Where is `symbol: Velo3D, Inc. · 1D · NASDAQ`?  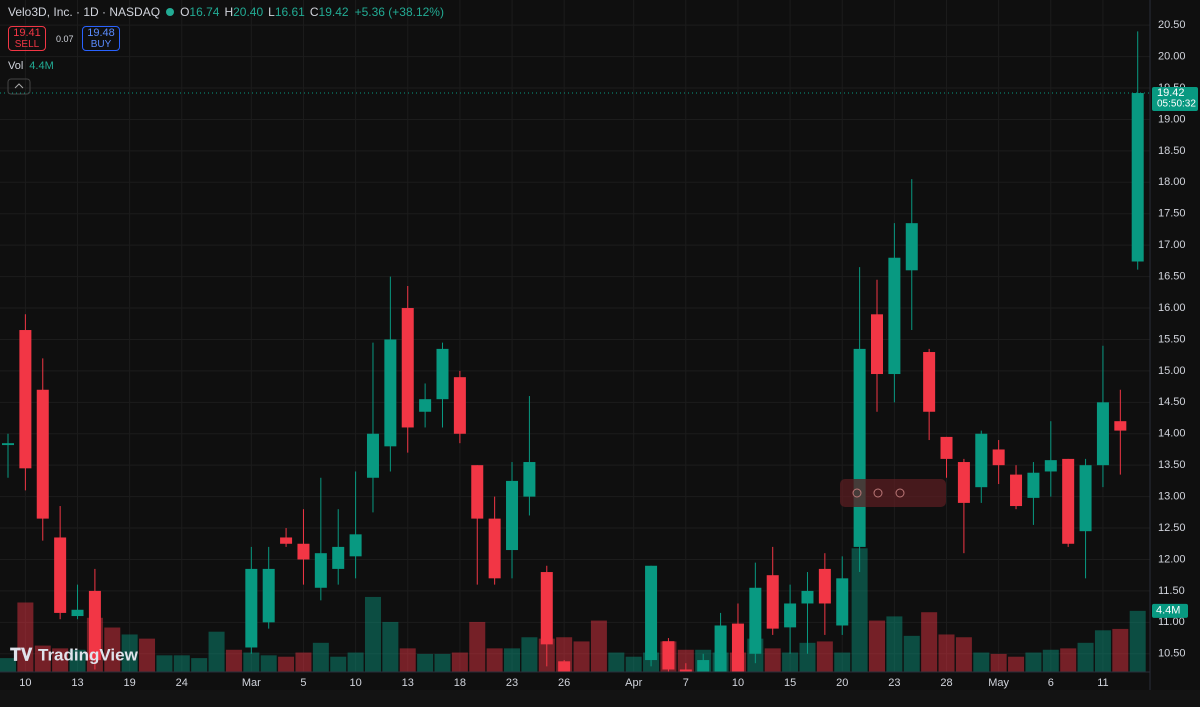
symbol: Velo3D, Inc. · 1D · NASDAQ is located at coordinates (84, 12).